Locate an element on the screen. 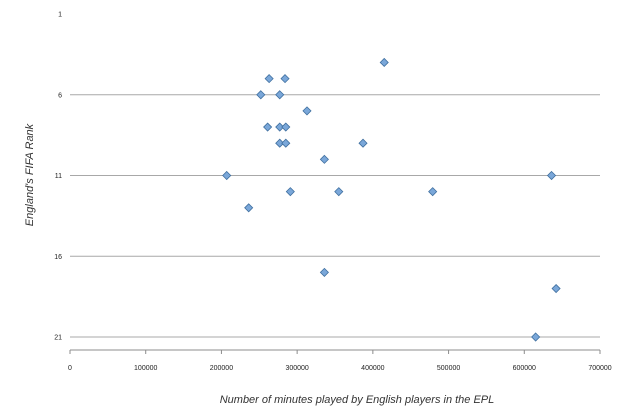  x-tick-label: 600000 is located at coordinates (524, 368).